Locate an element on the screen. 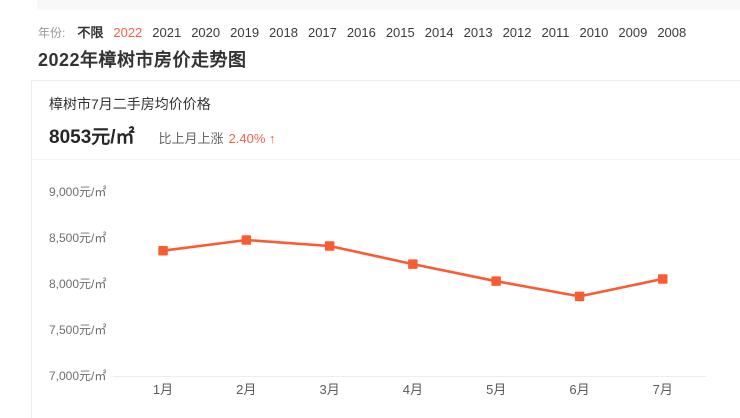 The height and width of the screenshot is (418, 740). year-option-2012: 2012 is located at coordinates (517, 32).